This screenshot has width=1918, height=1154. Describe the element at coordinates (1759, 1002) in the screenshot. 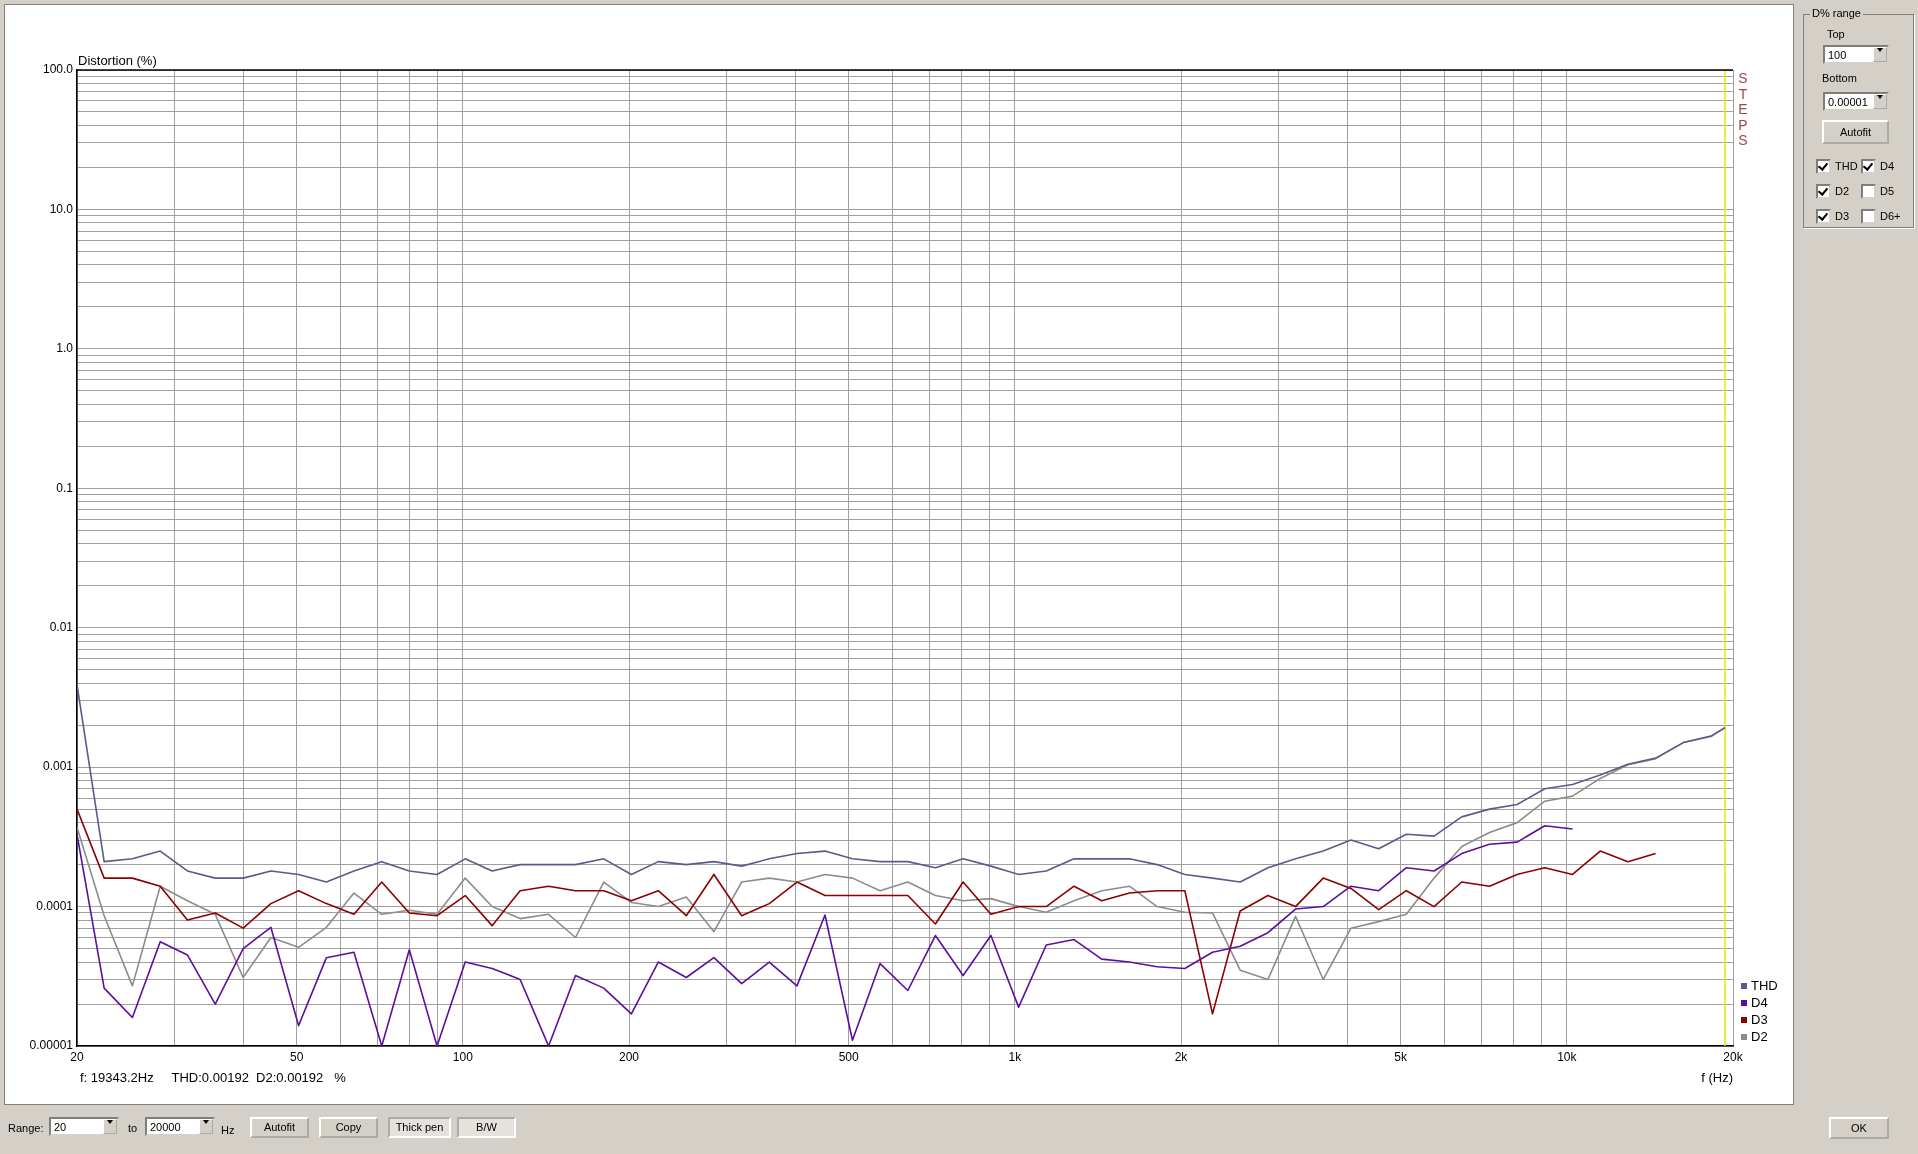

I see `legend-label: D4` at that location.